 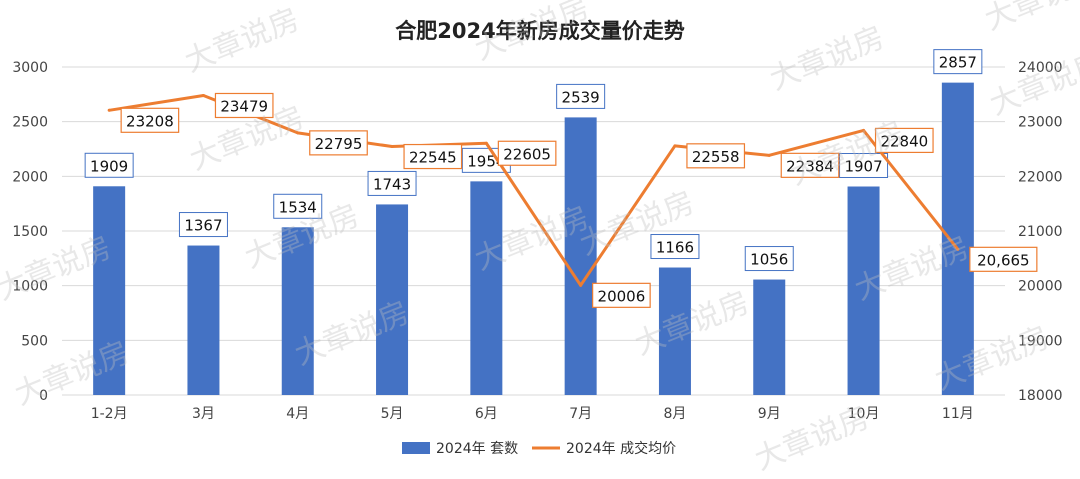 I want to click on right-tick-label: 19000, so click(x=1040, y=341).